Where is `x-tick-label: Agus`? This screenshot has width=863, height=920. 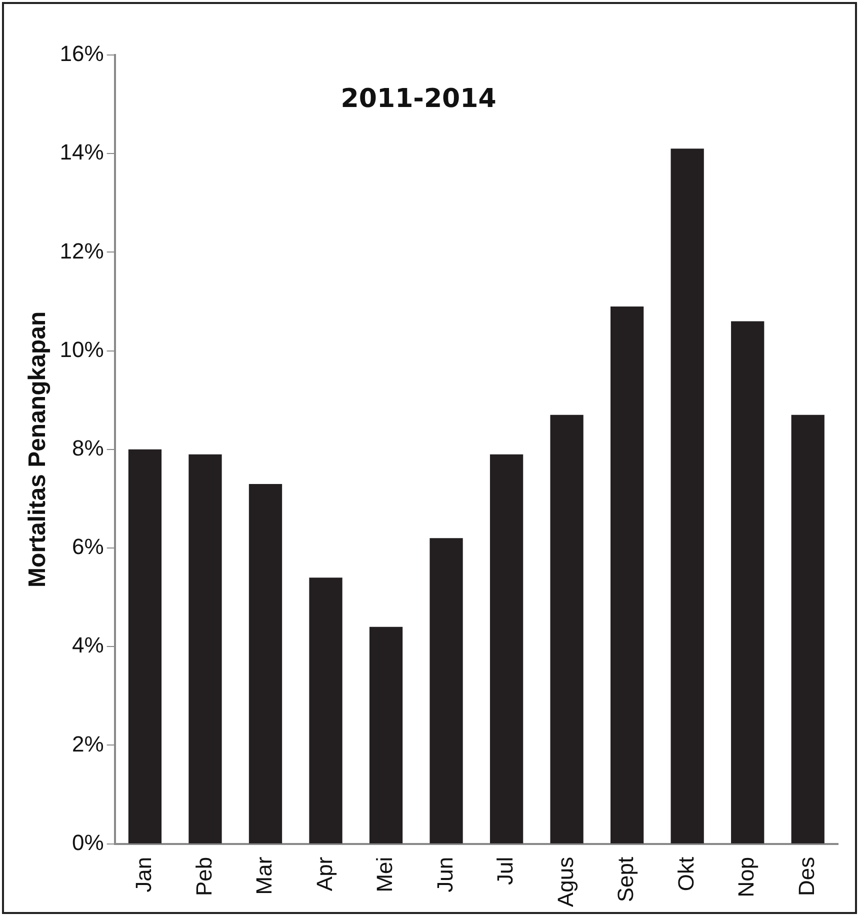
x-tick-label: Agus is located at coordinates (565, 882).